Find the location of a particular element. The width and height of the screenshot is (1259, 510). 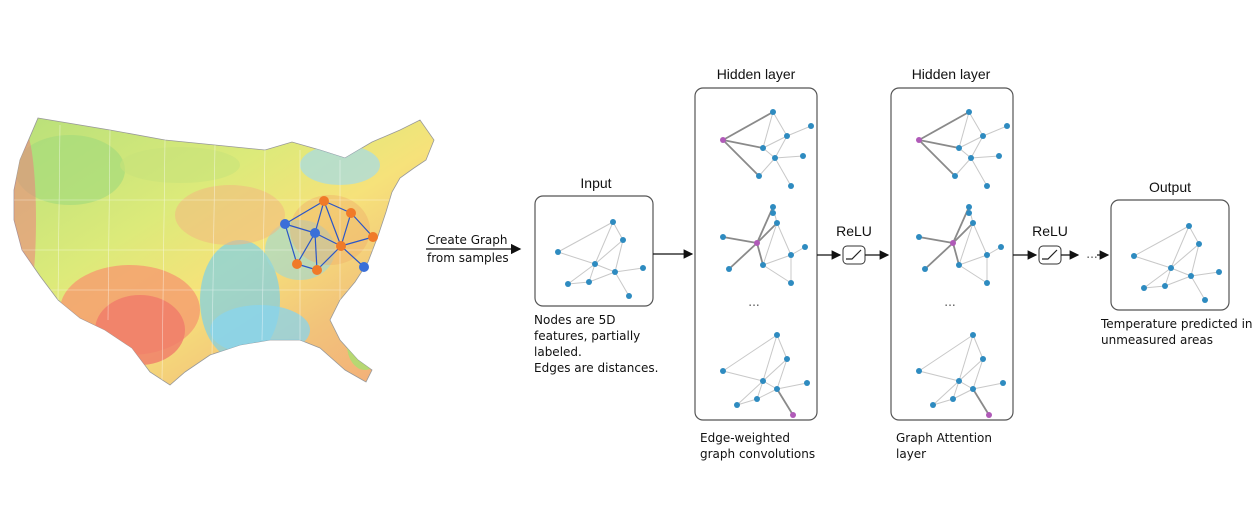

output-title: Output is located at coordinates (1170, 187).